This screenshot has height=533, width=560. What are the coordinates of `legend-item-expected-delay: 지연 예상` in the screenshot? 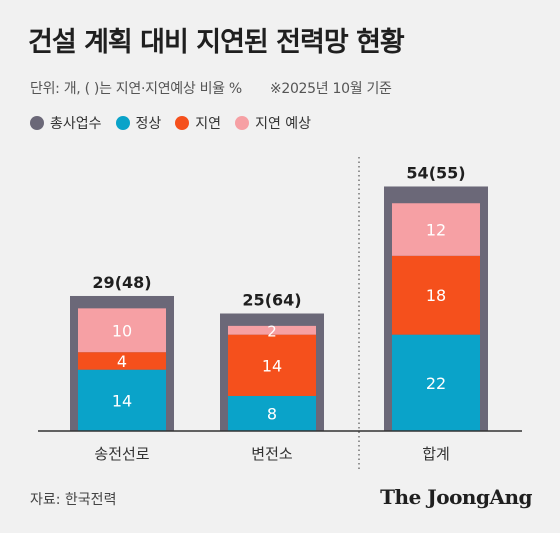 It's located at (273, 123).